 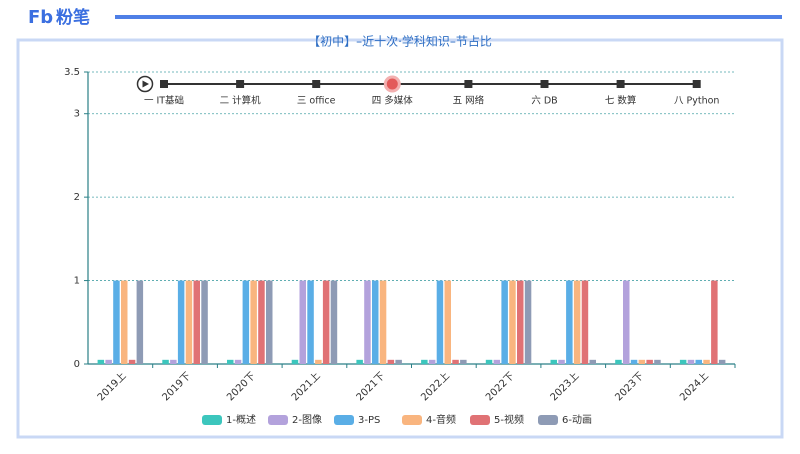 What do you see at coordinates (40, 17) in the screenshot?
I see `logo-mark: Fb` at bounding box center [40, 17].